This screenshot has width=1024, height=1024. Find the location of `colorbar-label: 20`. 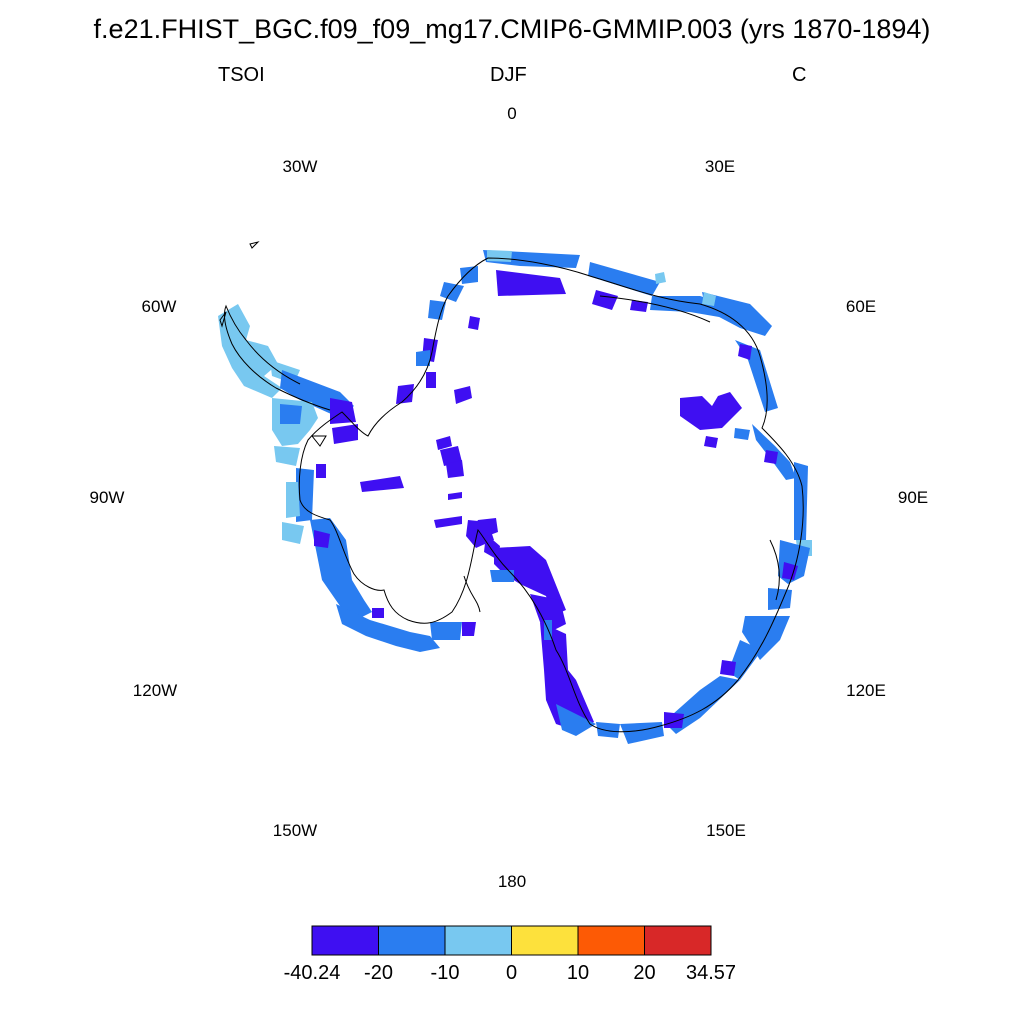

colorbar-label: 20 is located at coordinates (644, 973).